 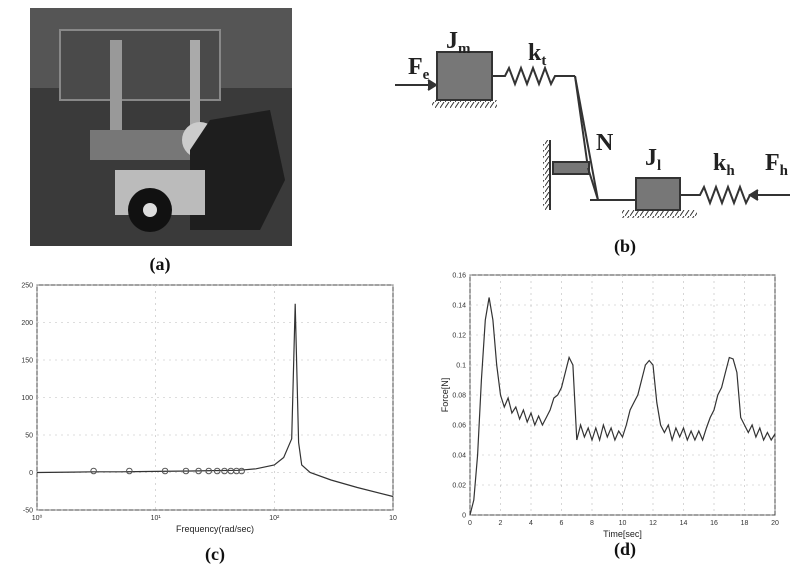 What do you see at coordinates (775, 523) in the screenshot?
I see `x-tick-label: 20` at bounding box center [775, 523].